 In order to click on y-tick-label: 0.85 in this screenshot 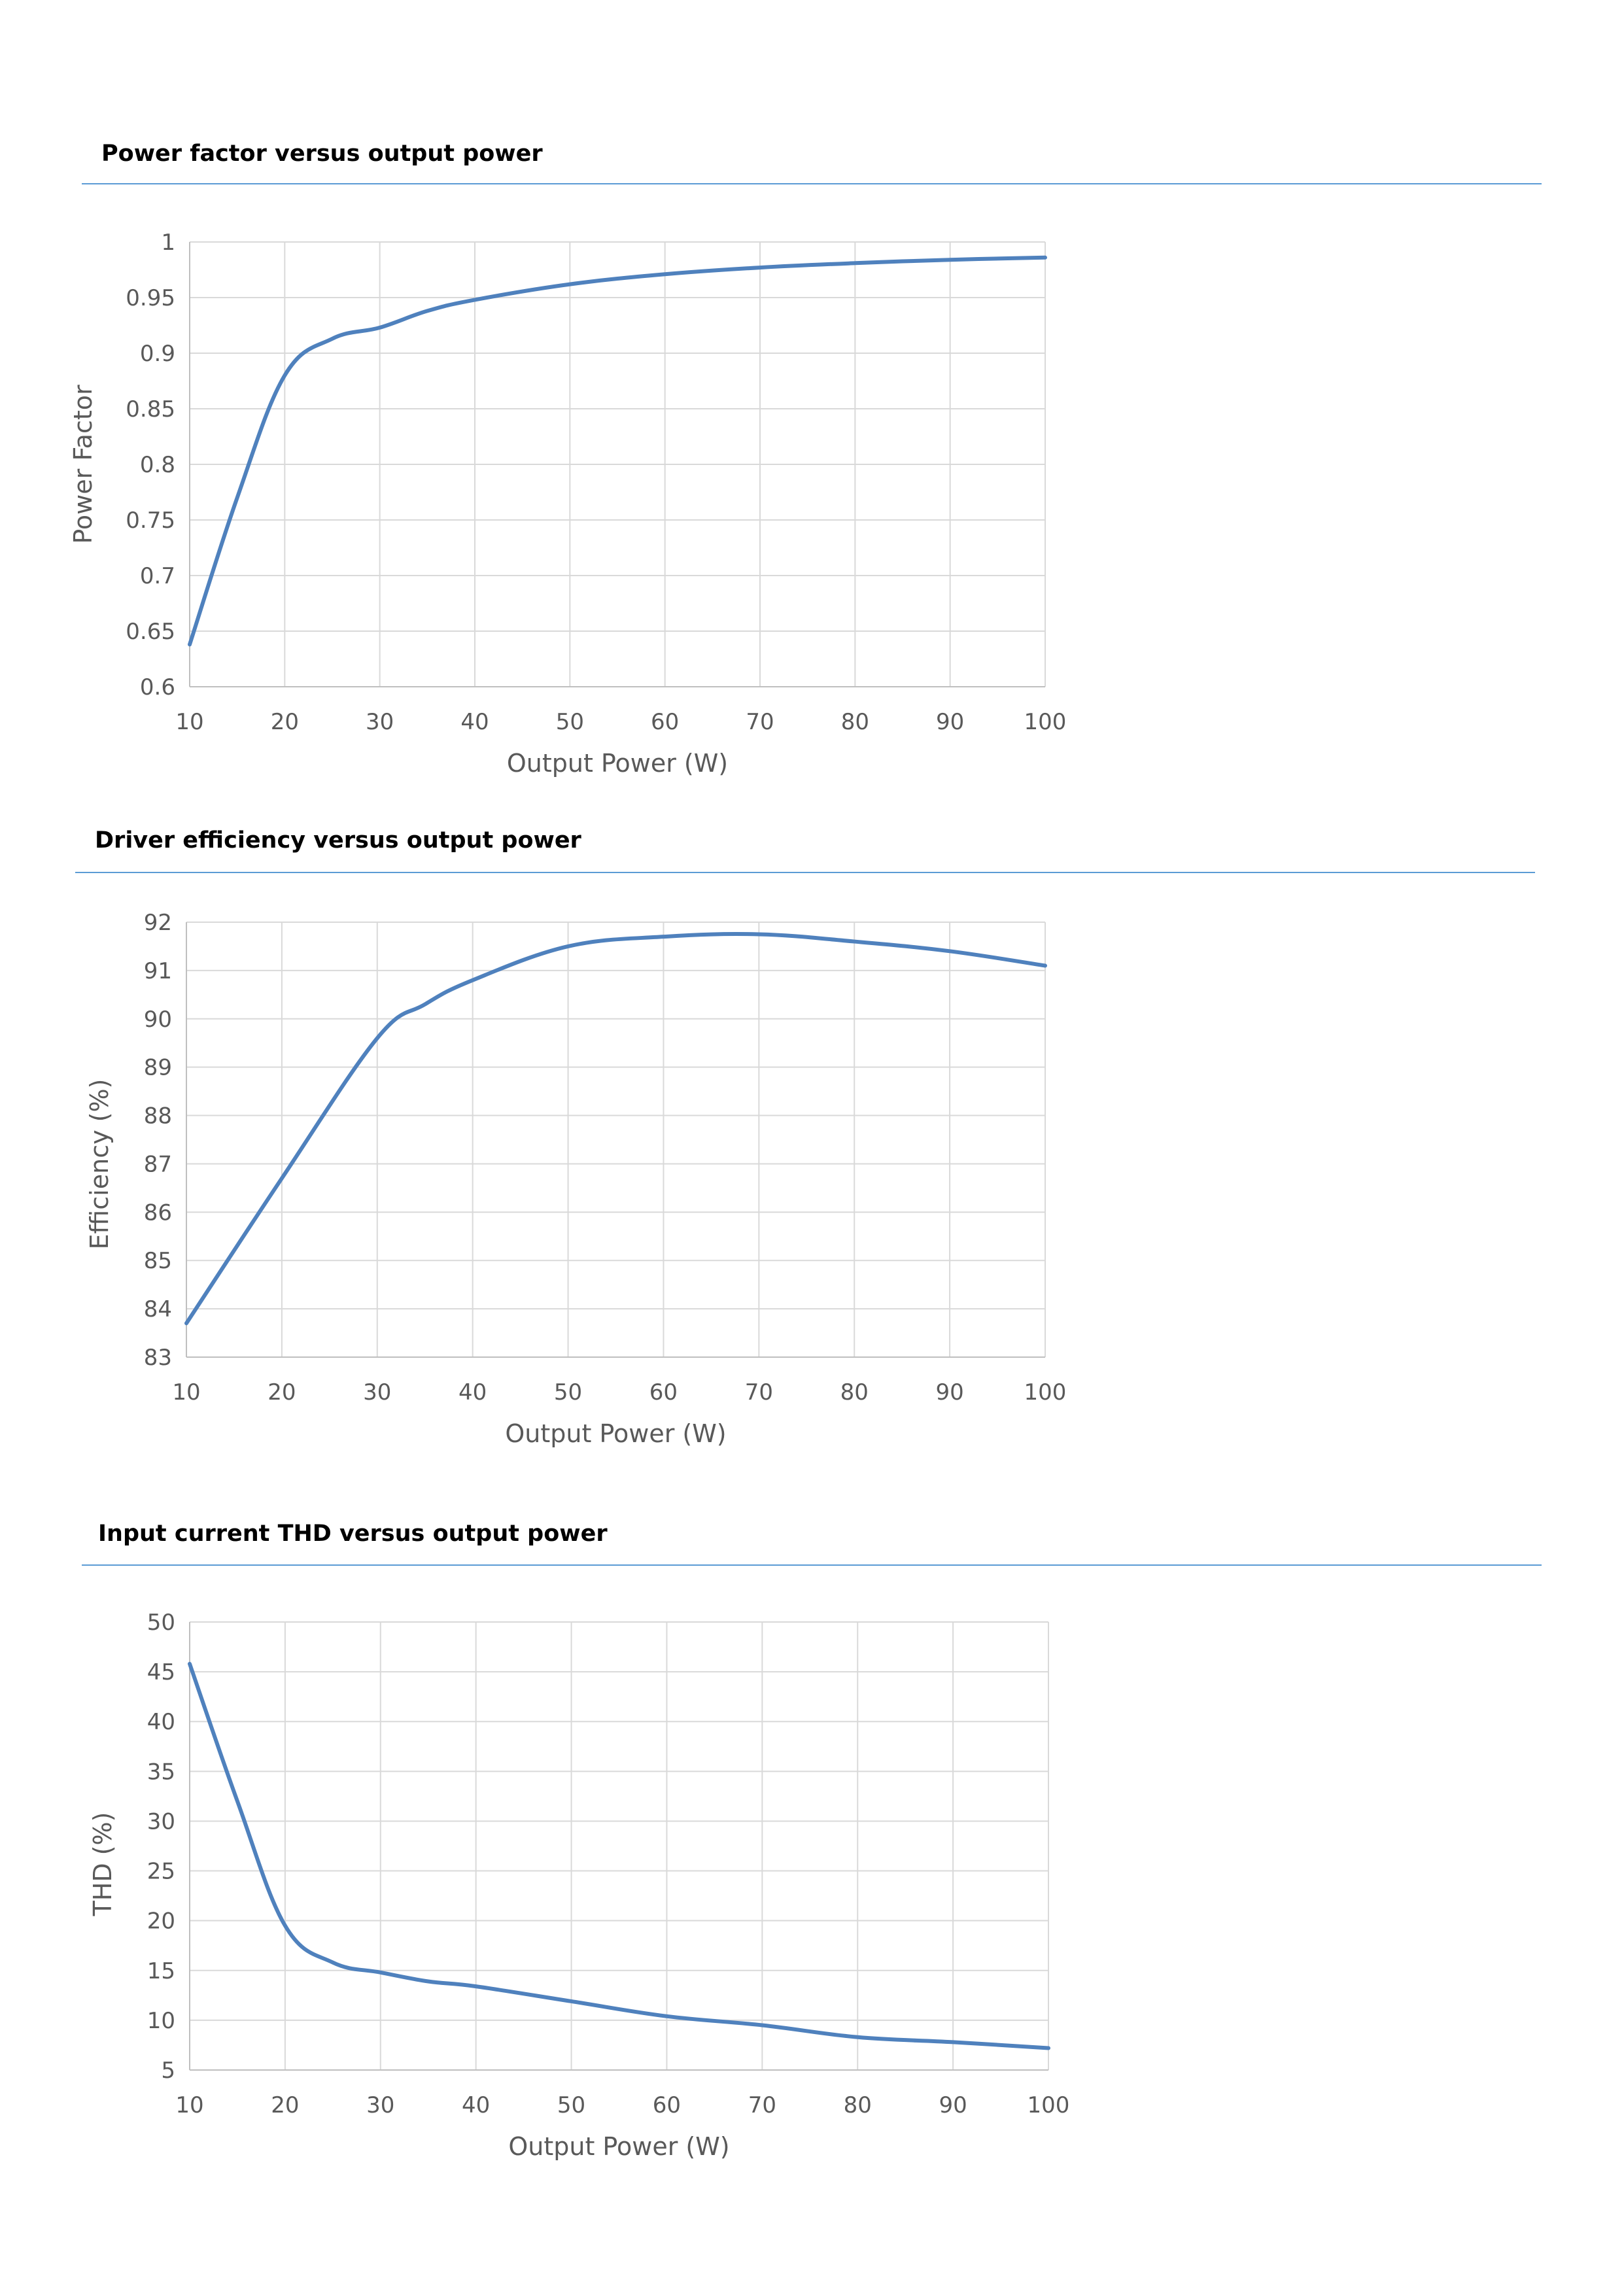, I will do `click(150, 409)`.